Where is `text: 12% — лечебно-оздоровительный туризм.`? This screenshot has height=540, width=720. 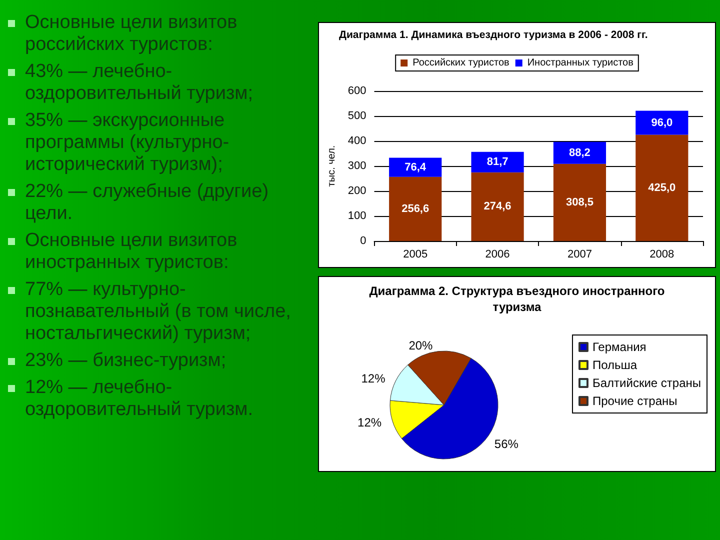 text: 12% — лечебно-оздоровительный туризм. is located at coordinates (139, 399).